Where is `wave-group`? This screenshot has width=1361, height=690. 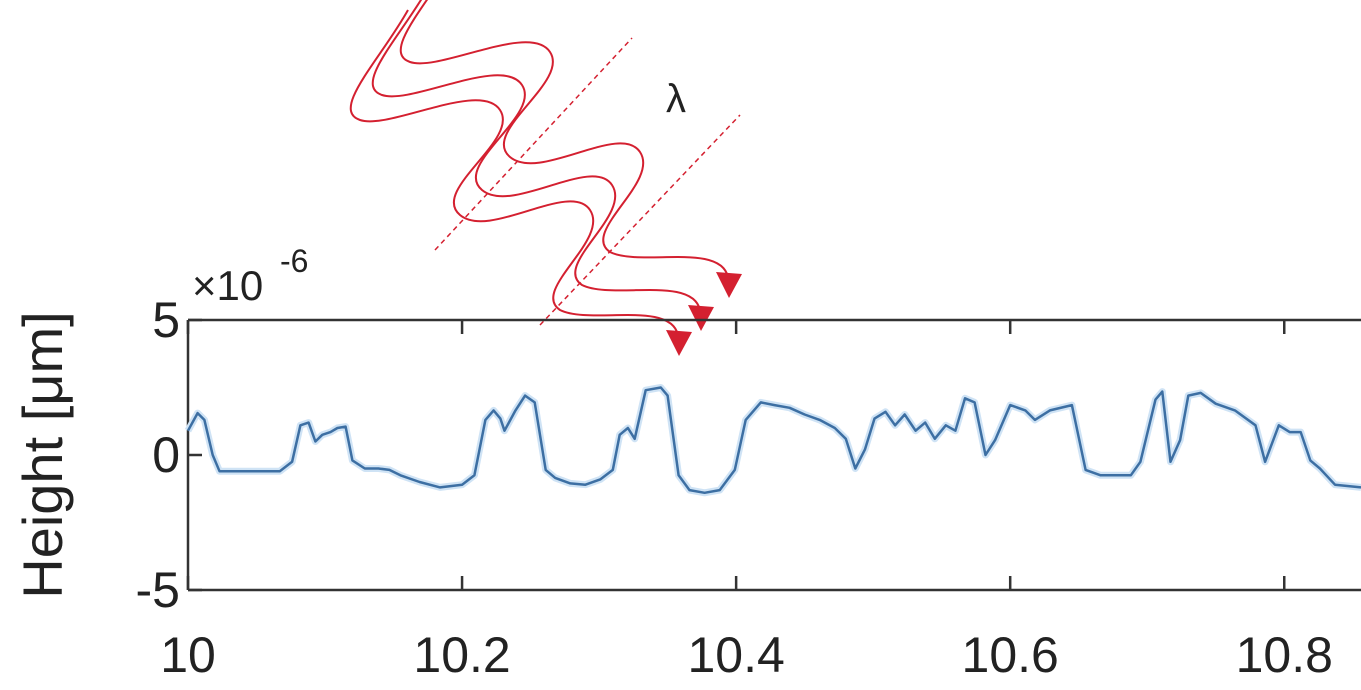
wave-group is located at coordinates (545, 178).